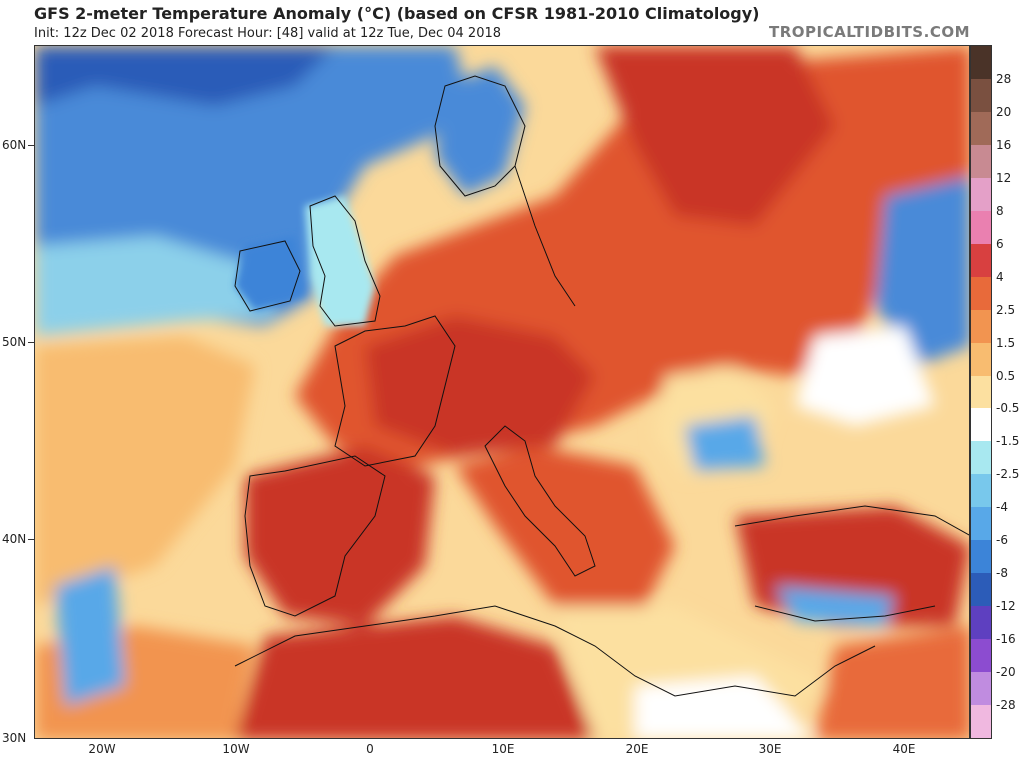 The image size is (1024, 757). What do you see at coordinates (904, 749) in the screenshot?
I see `lon-label-40e: 40E` at bounding box center [904, 749].